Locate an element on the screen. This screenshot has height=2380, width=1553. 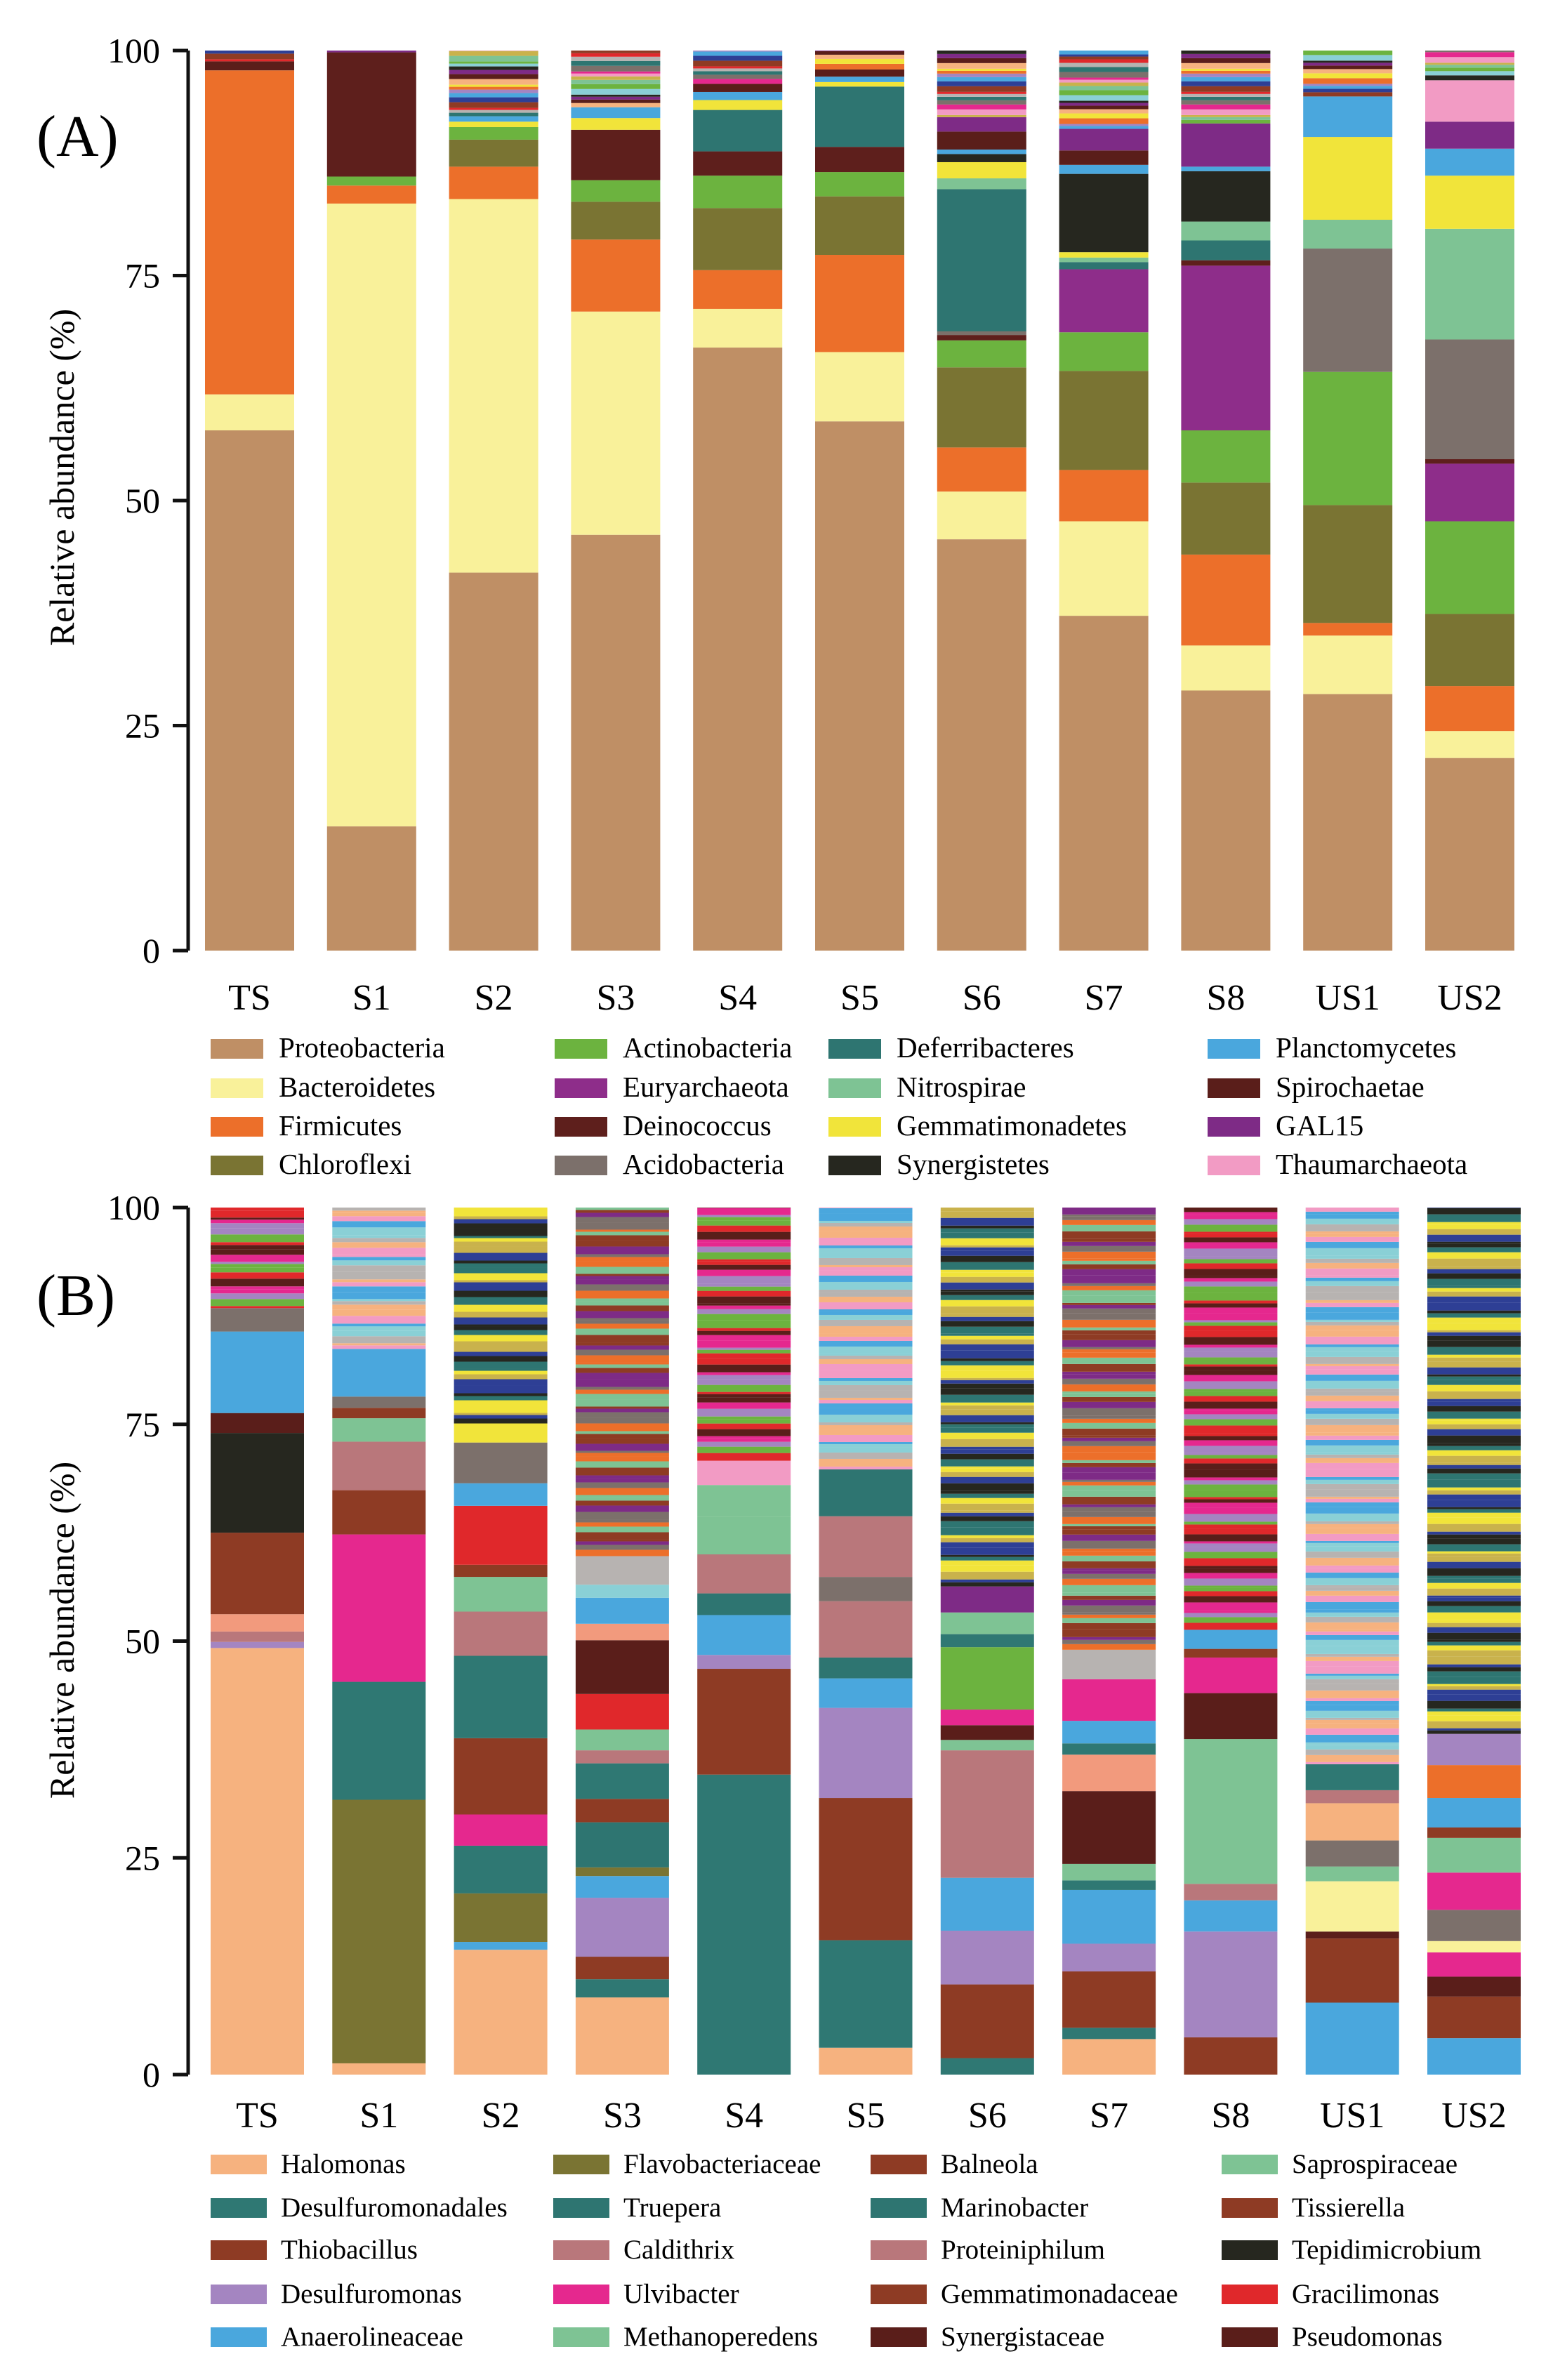
legend-item-ulvibacter: Ulvibacter is located at coordinates (646, 2294).